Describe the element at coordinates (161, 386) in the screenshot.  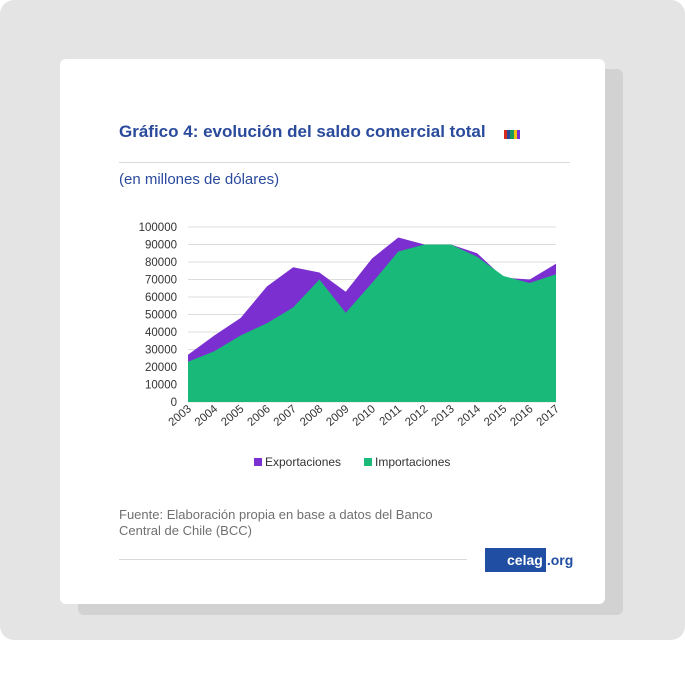
I see `y-tick-label: 10000` at that location.